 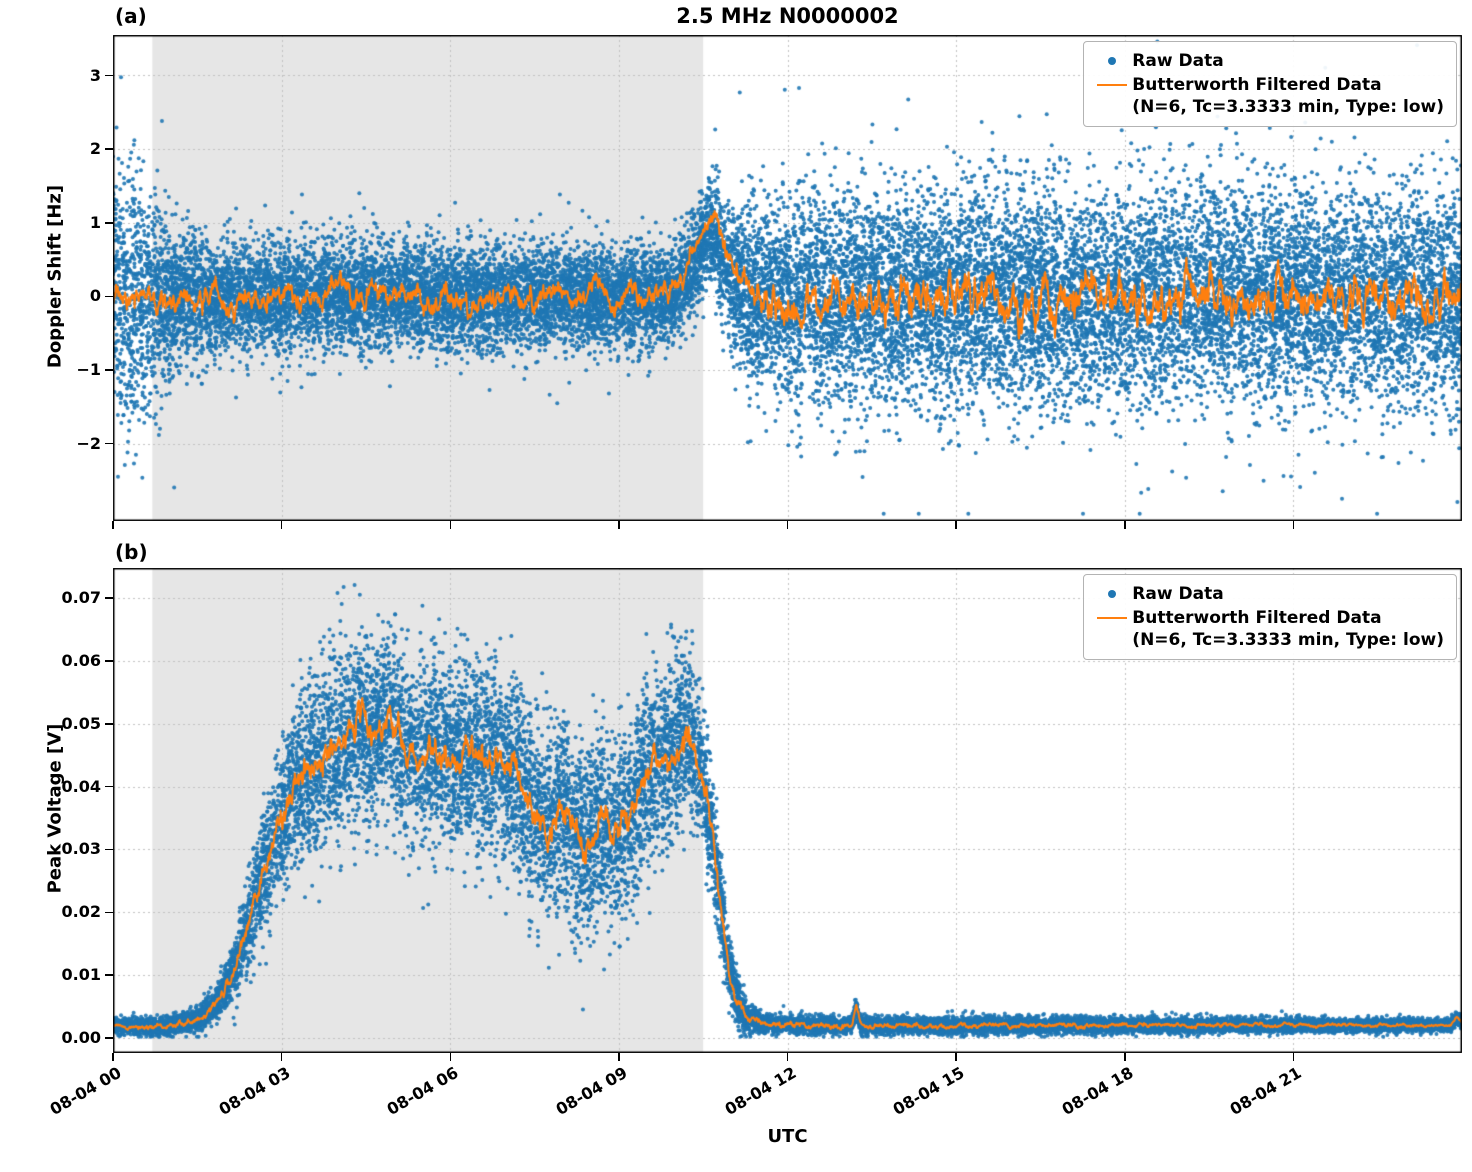 What do you see at coordinates (95, 75) in the screenshot?
I see `y-tick-label: 3` at bounding box center [95, 75].